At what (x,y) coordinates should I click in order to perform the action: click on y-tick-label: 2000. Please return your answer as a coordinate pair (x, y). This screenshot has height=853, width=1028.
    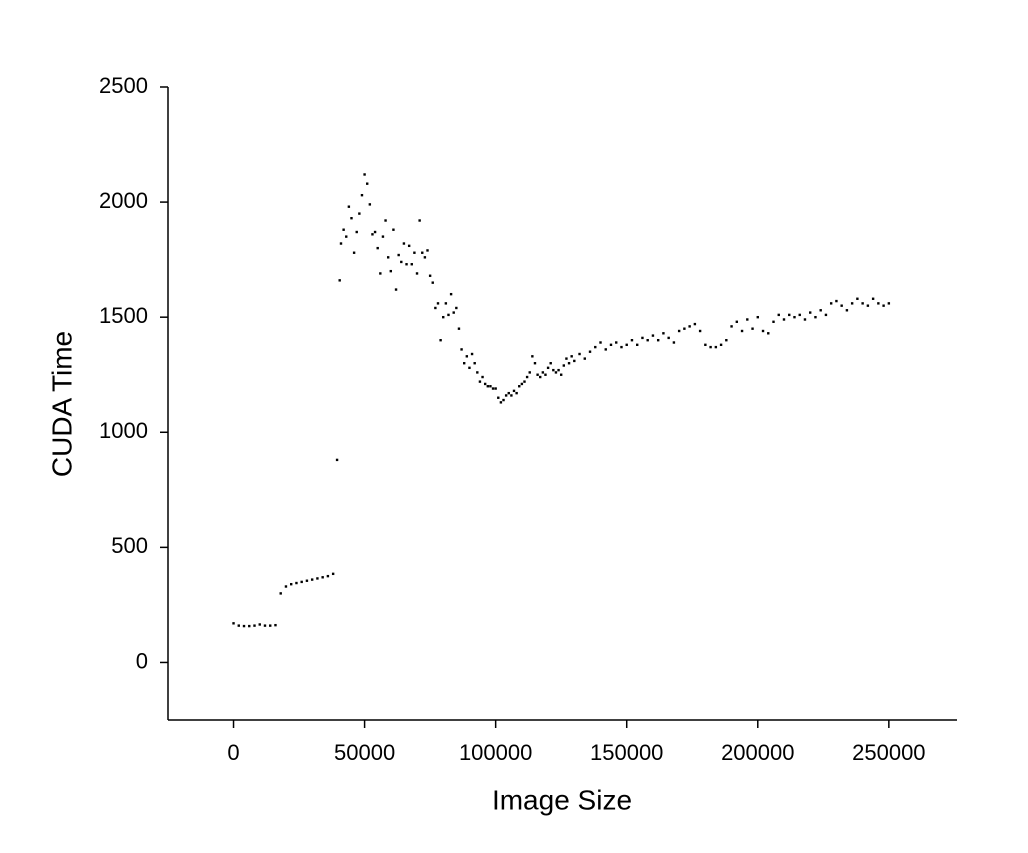
    Looking at the image, I should click on (123, 200).